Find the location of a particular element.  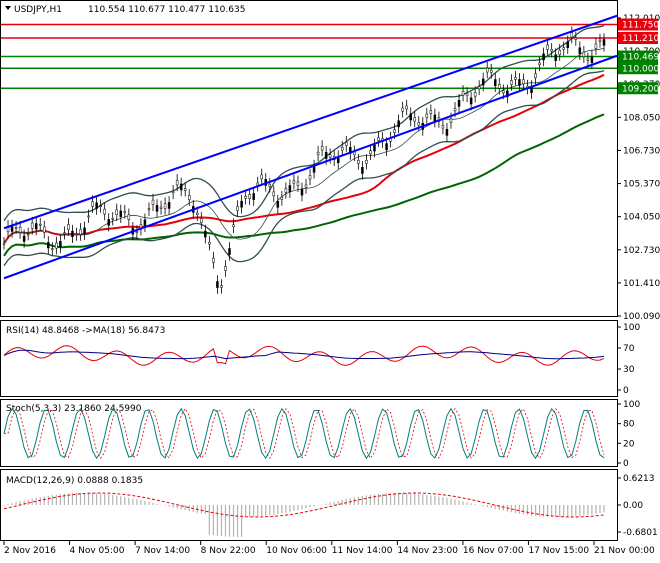

time-tick-label: 7 Nov 14:00 is located at coordinates (162, 551).